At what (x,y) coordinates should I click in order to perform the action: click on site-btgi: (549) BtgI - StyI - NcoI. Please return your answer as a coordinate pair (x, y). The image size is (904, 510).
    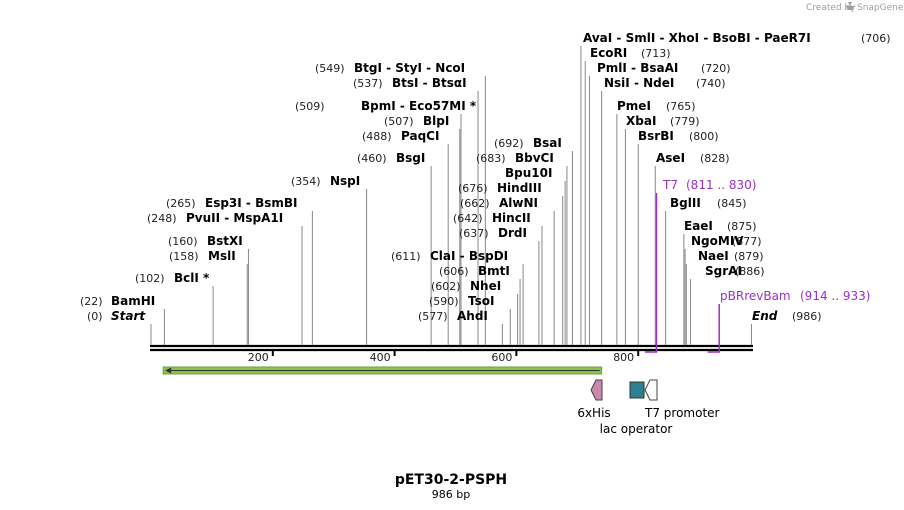
    Looking at the image, I should click on (400, 203).